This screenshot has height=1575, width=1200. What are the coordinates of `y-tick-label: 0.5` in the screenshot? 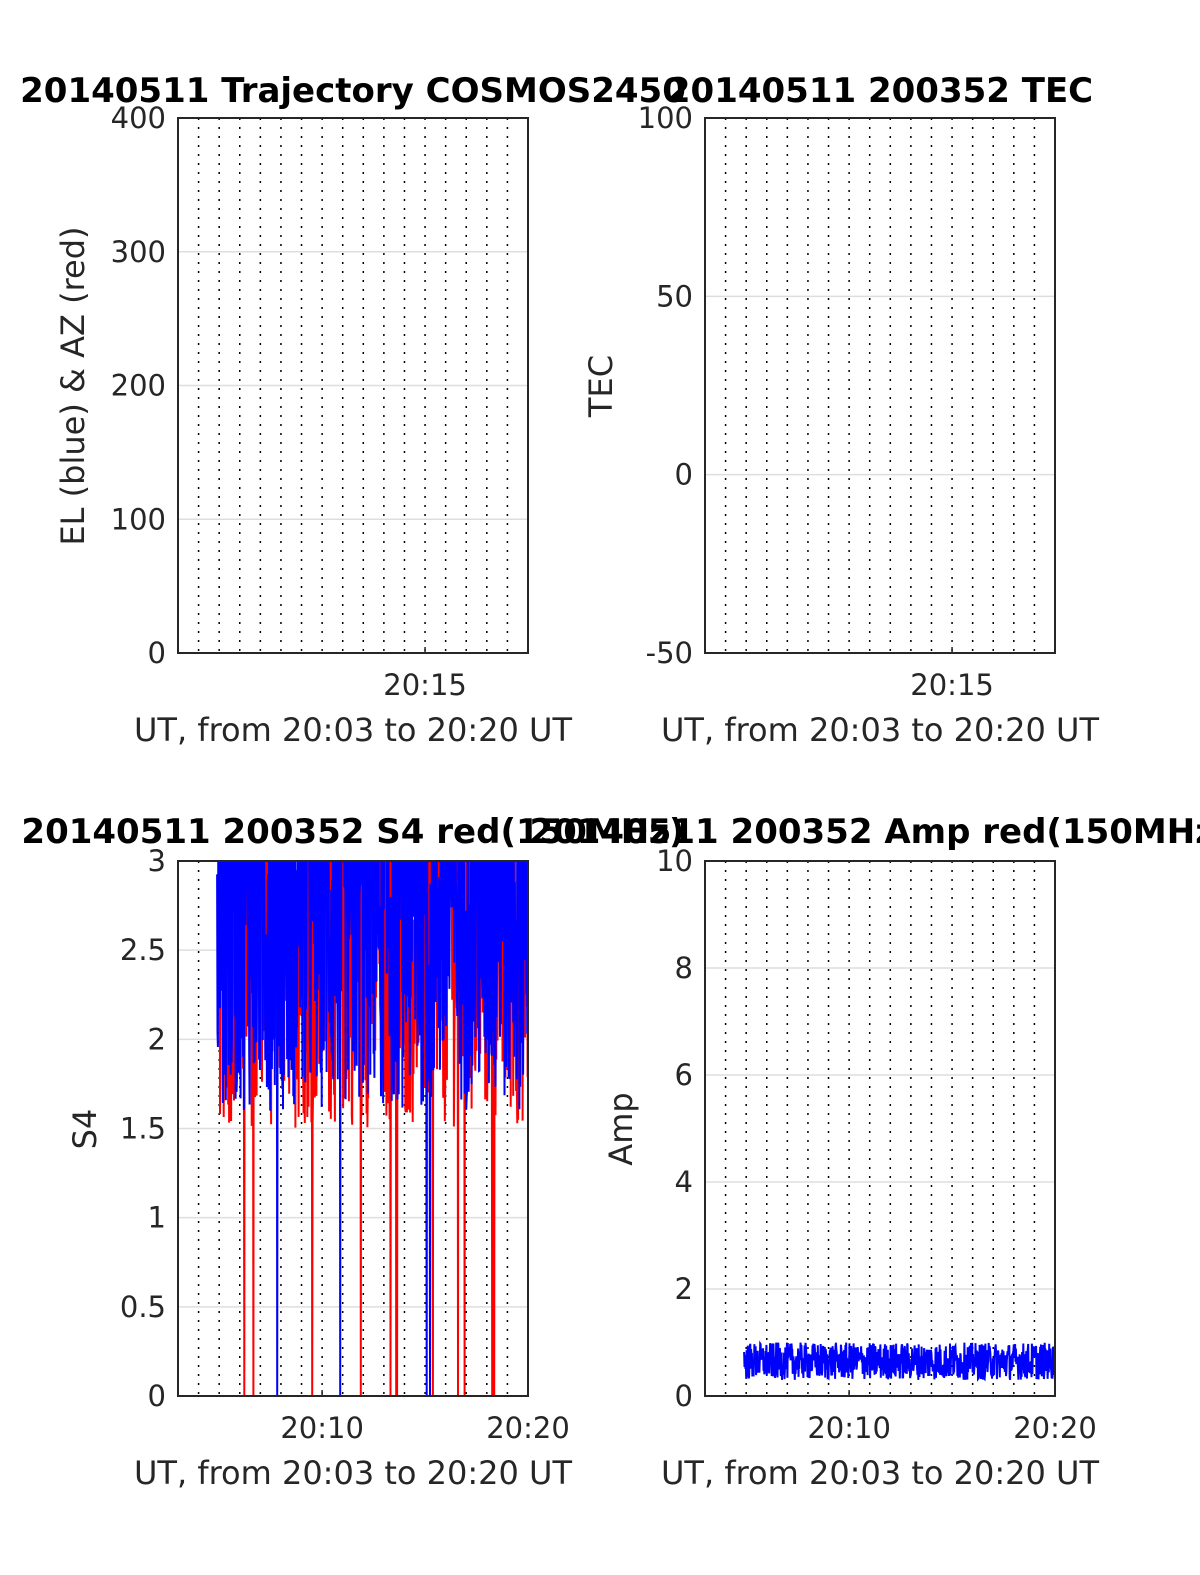 It's located at (143, 1307).